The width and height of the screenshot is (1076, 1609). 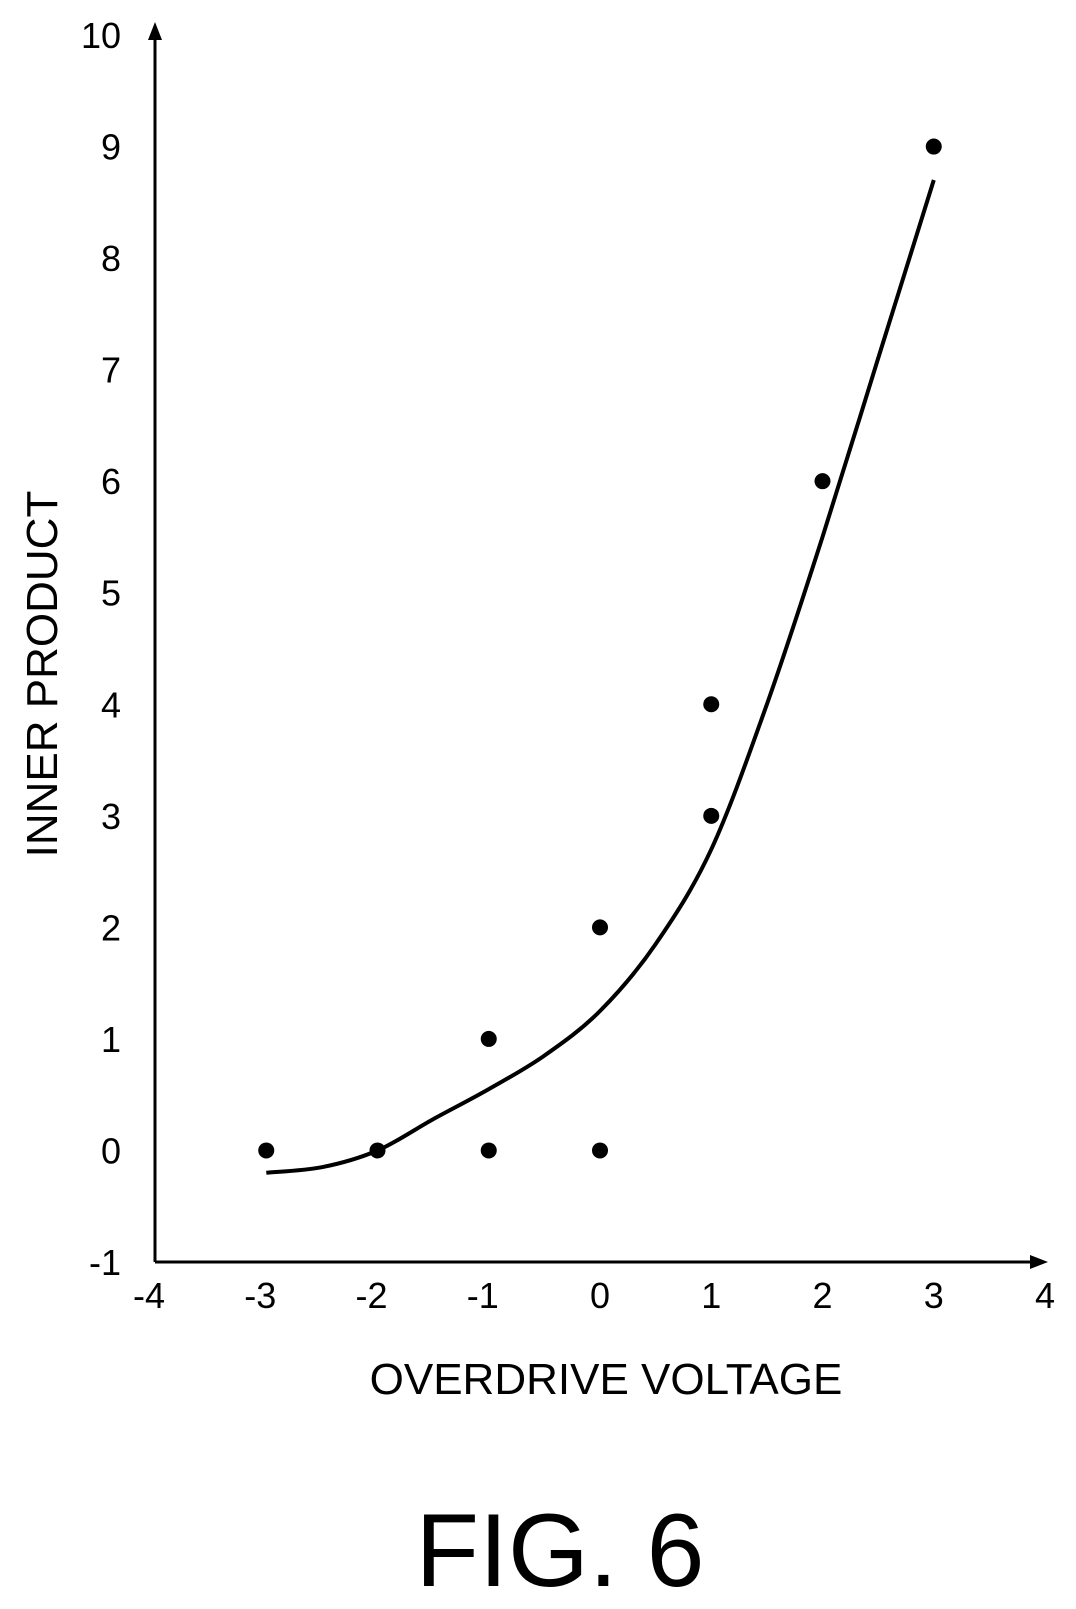 I want to click on x-tick-label: -3, so click(x=260, y=1295).